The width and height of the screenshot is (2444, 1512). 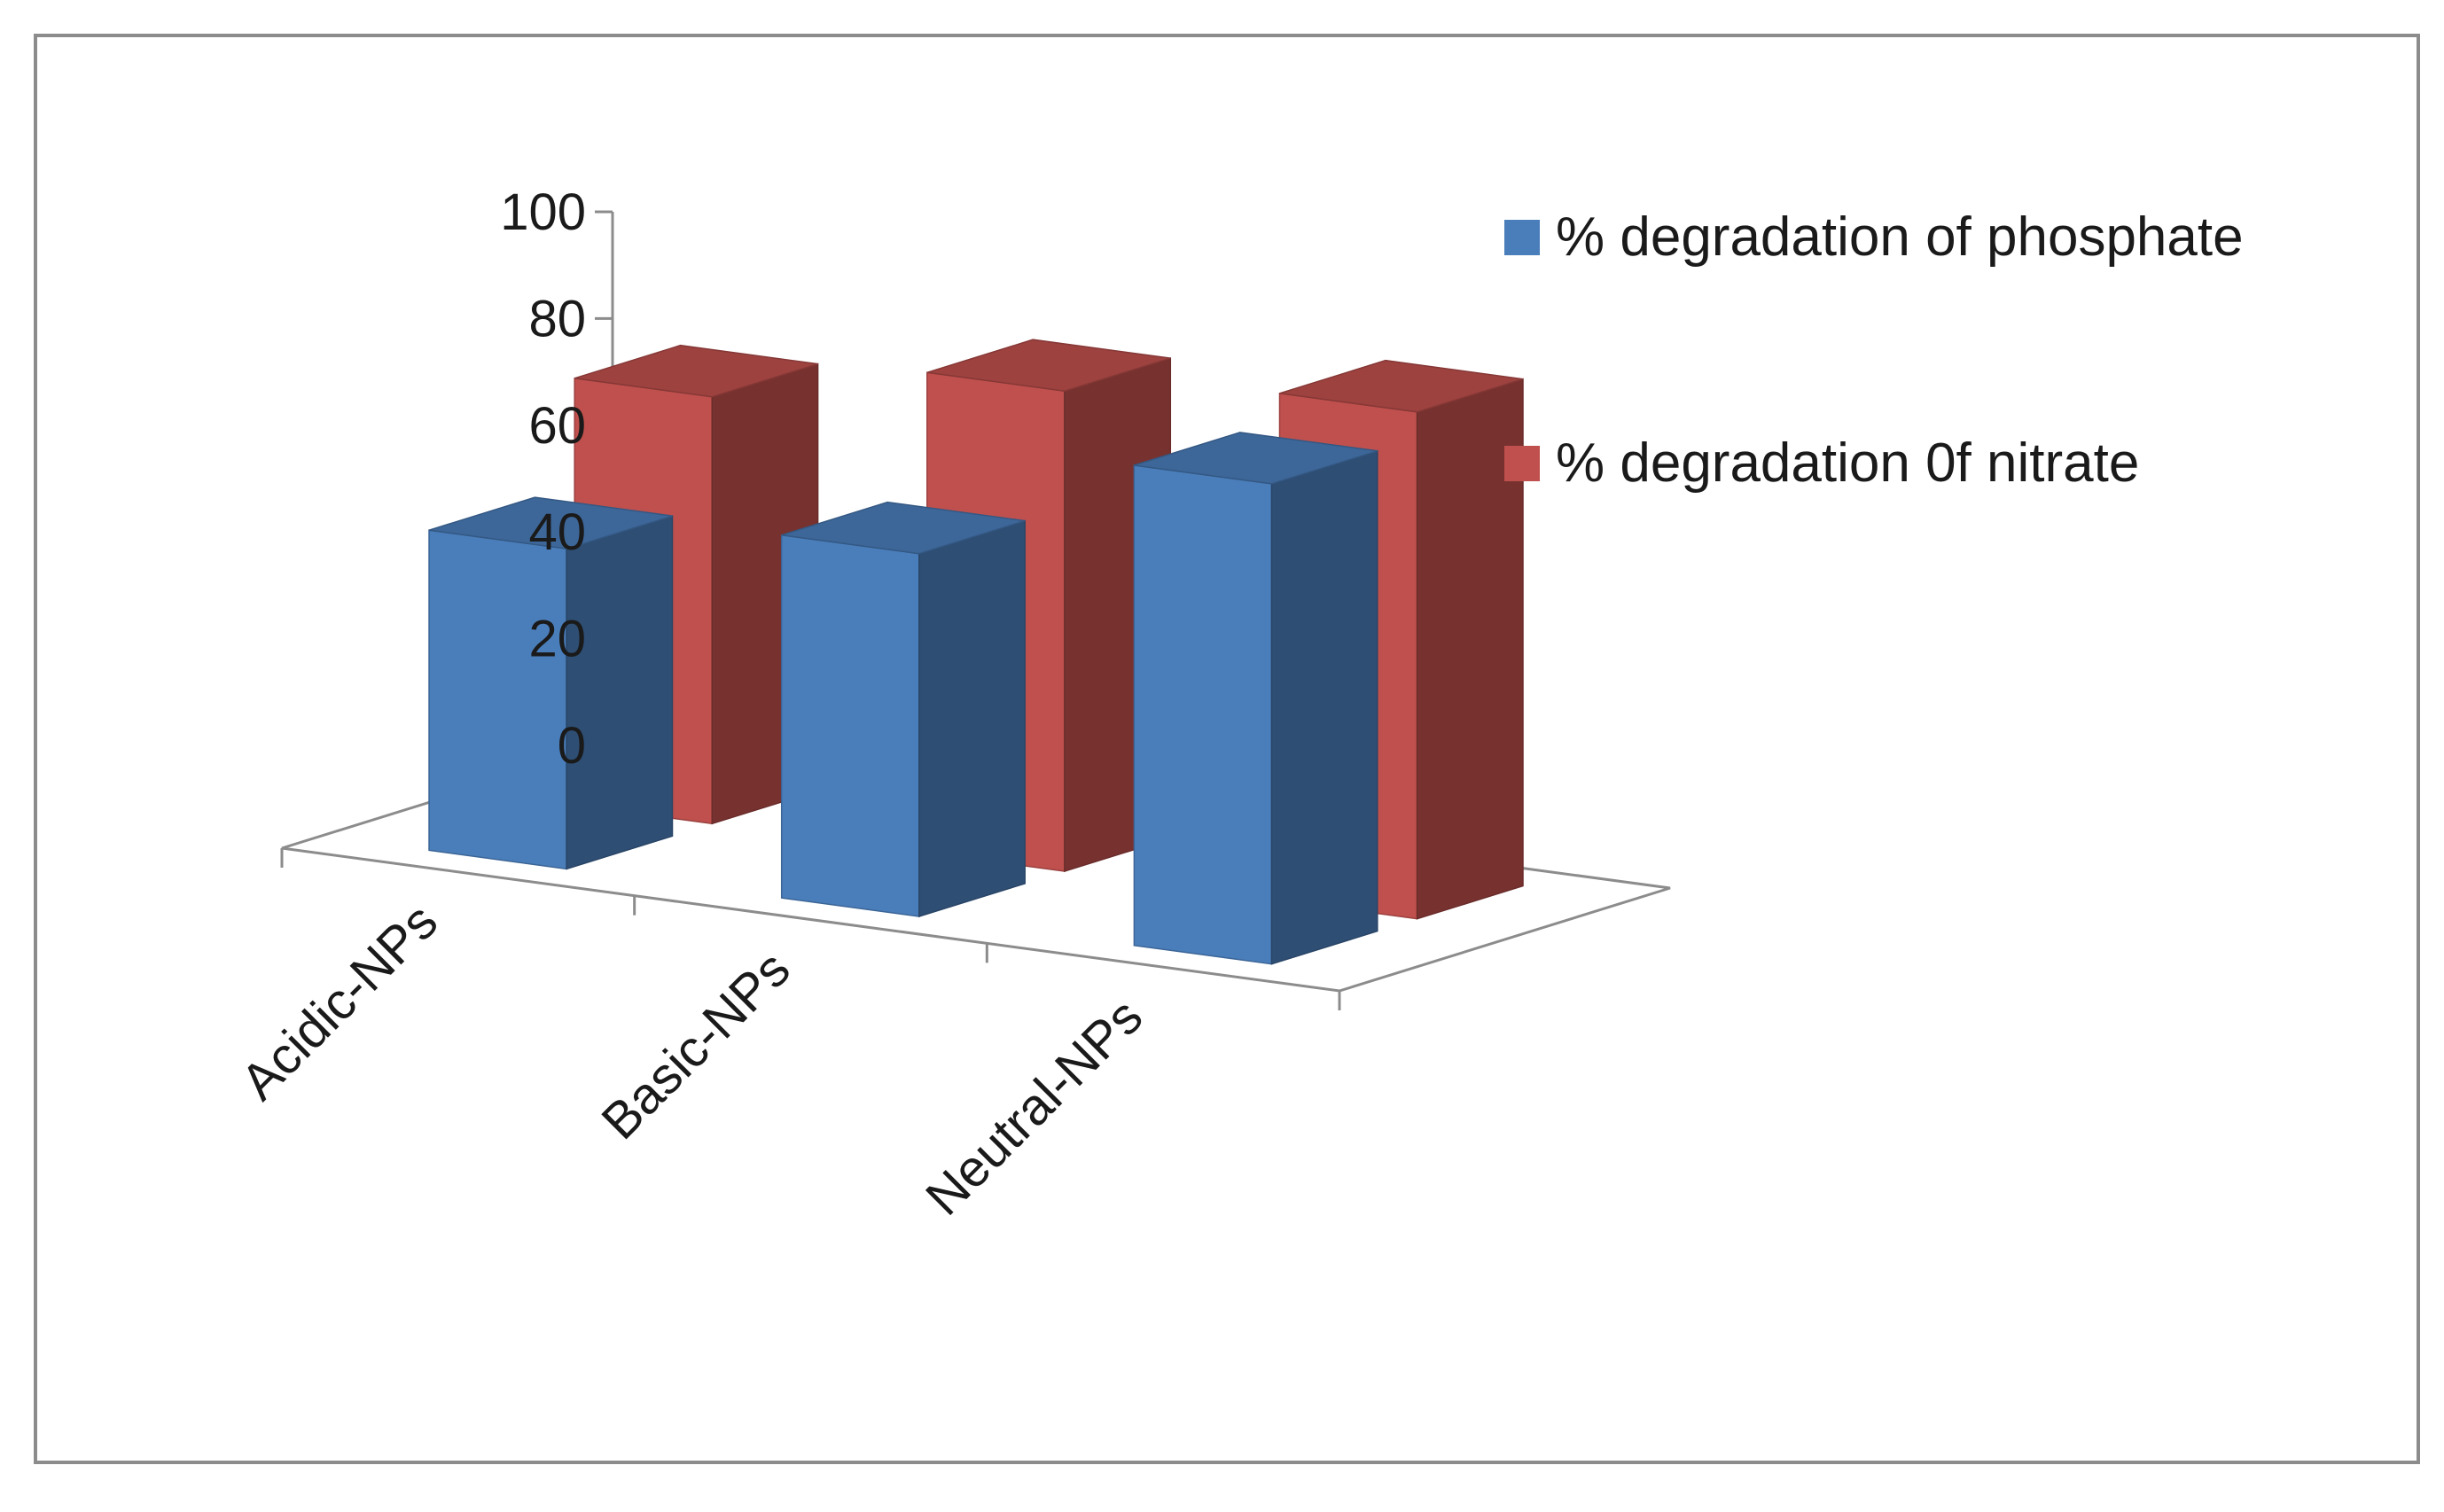 What do you see at coordinates (572, 746) in the screenshot?
I see `y-tick-label: 0` at bounding box center [572, 746].